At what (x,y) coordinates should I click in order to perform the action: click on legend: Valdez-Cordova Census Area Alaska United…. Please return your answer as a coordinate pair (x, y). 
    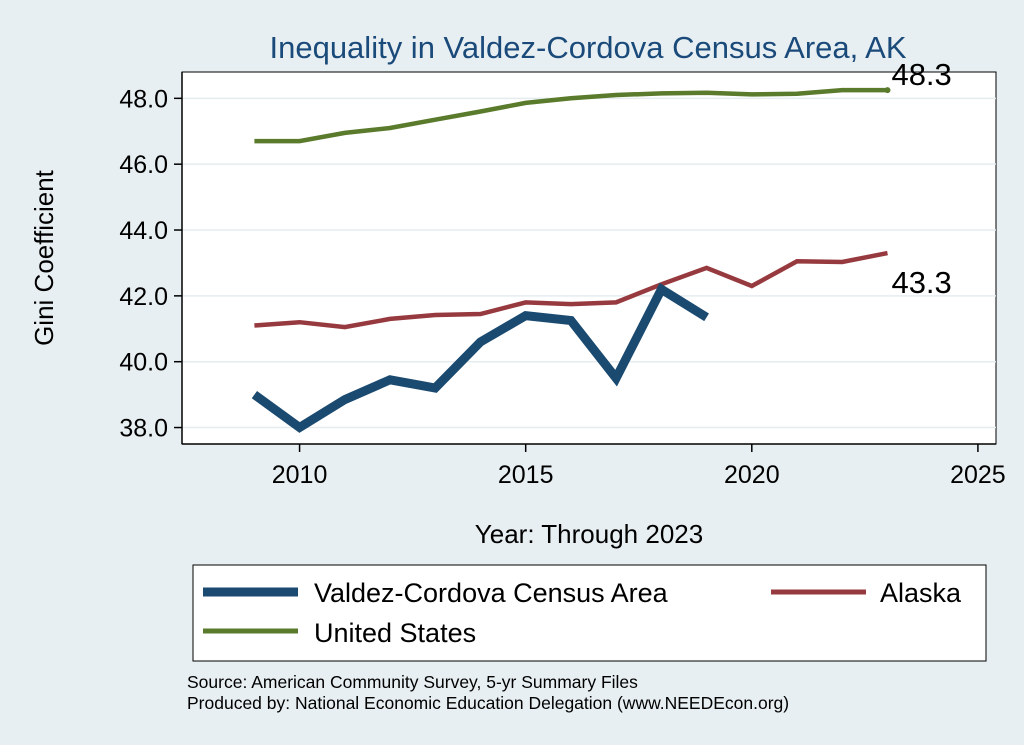
    Looking at the image, I should click on (589, 613).